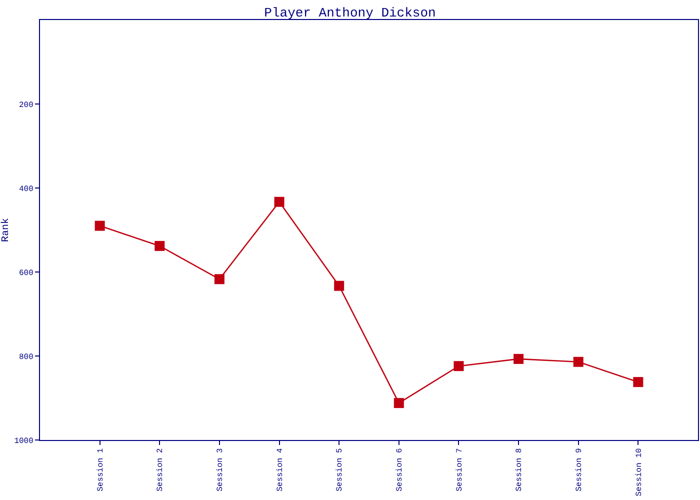  I want to click on y-axis-title: Rank, so click(6, 230).